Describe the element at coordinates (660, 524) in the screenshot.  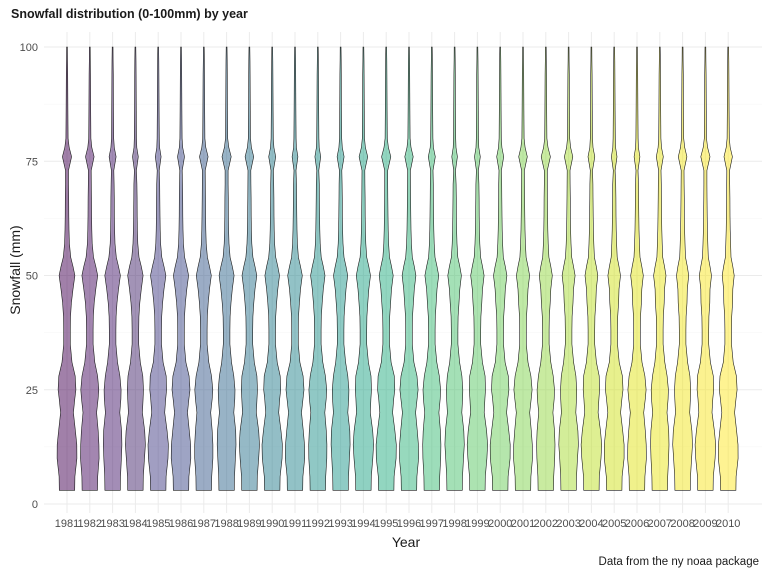
I see `x-tick-label: 2007` at that location.